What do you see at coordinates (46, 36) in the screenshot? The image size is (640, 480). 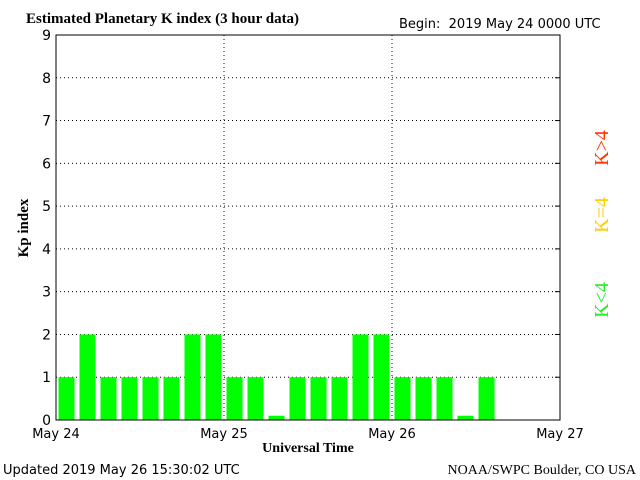 I see `y-tick-label: 9` at bounding box center [46, 36].